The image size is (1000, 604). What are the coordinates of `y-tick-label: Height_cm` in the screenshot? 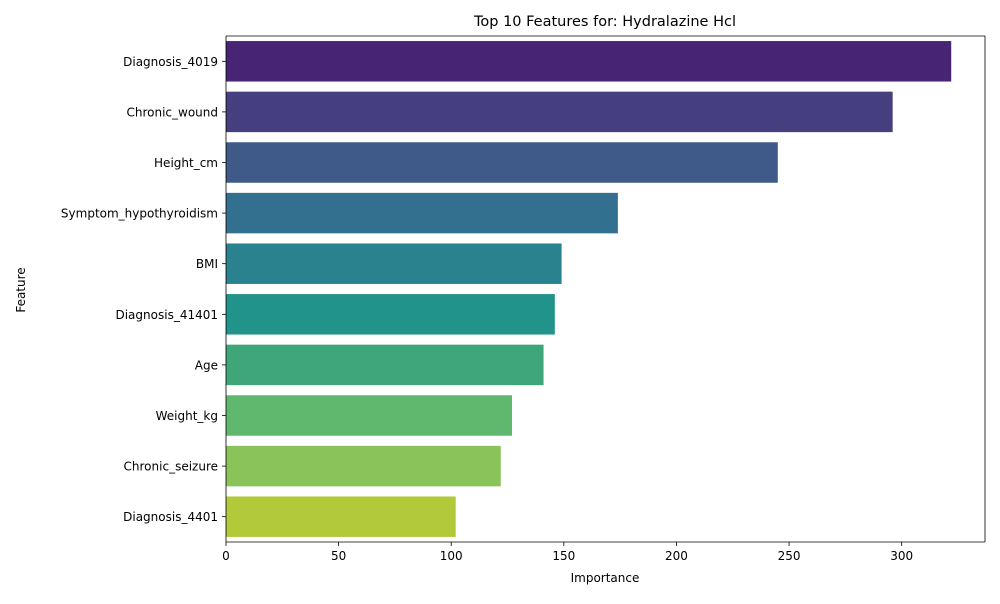 It's located at (186, 163).